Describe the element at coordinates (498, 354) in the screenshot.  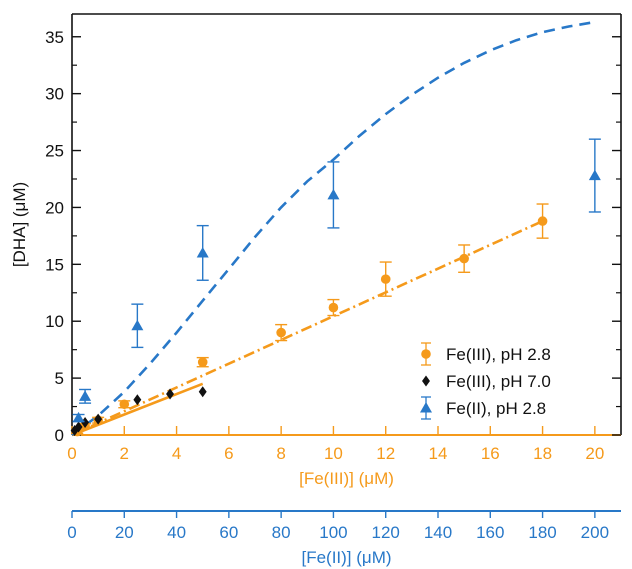
I see `legend-label: Fe(III), pH 2.8` at that location.